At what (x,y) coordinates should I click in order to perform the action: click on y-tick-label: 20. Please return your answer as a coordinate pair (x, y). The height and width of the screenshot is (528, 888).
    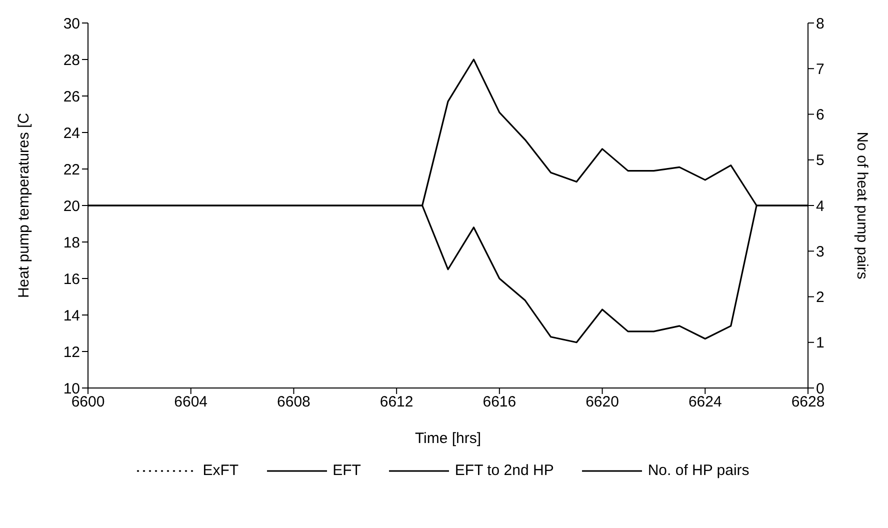
    Looking at the image, I should click on (71, 206).